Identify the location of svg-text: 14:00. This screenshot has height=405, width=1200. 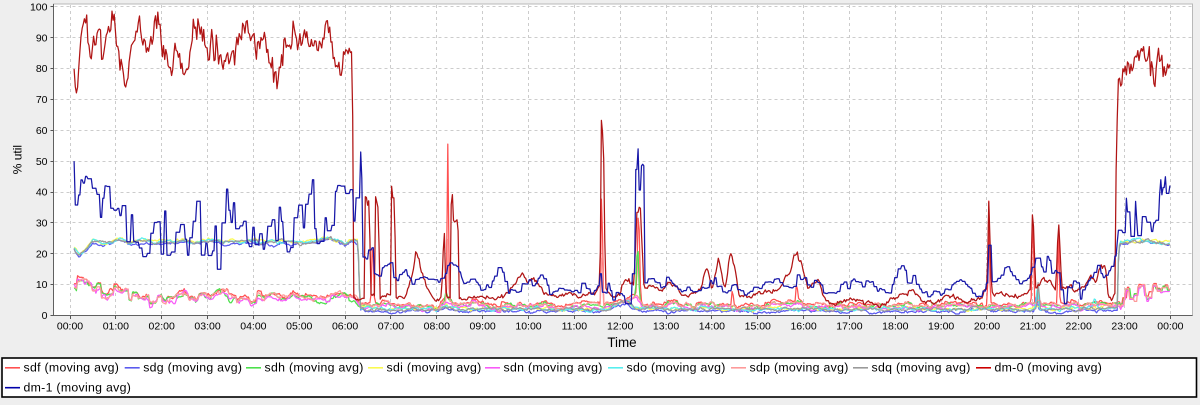
(712, 327).